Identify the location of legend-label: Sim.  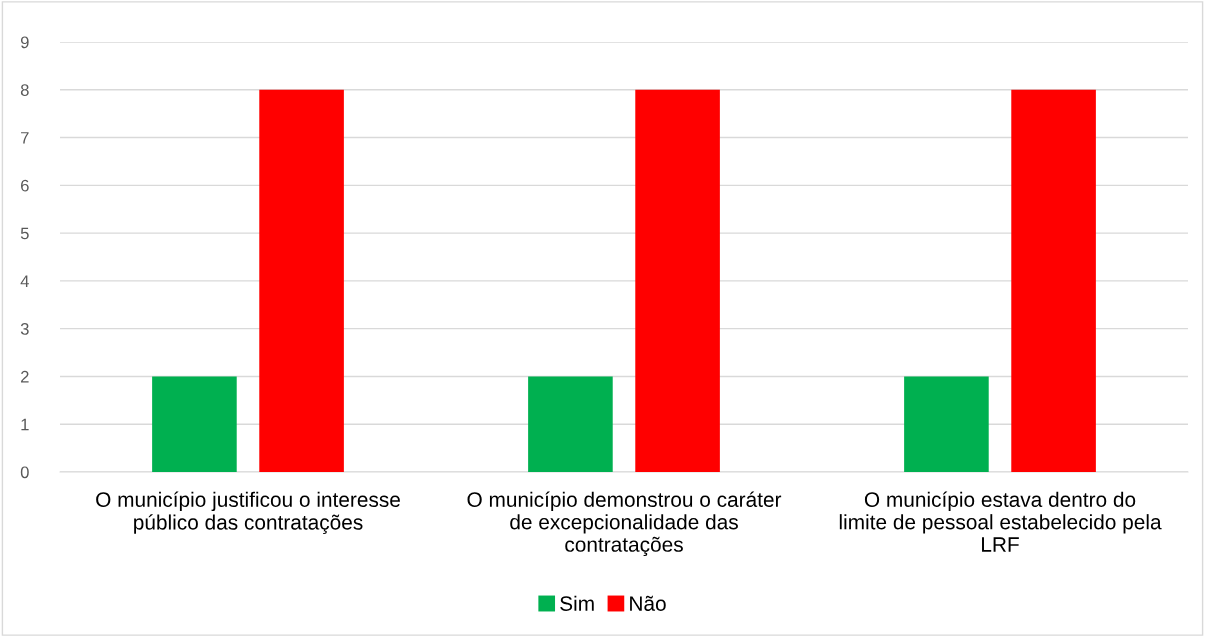
(577, 603).